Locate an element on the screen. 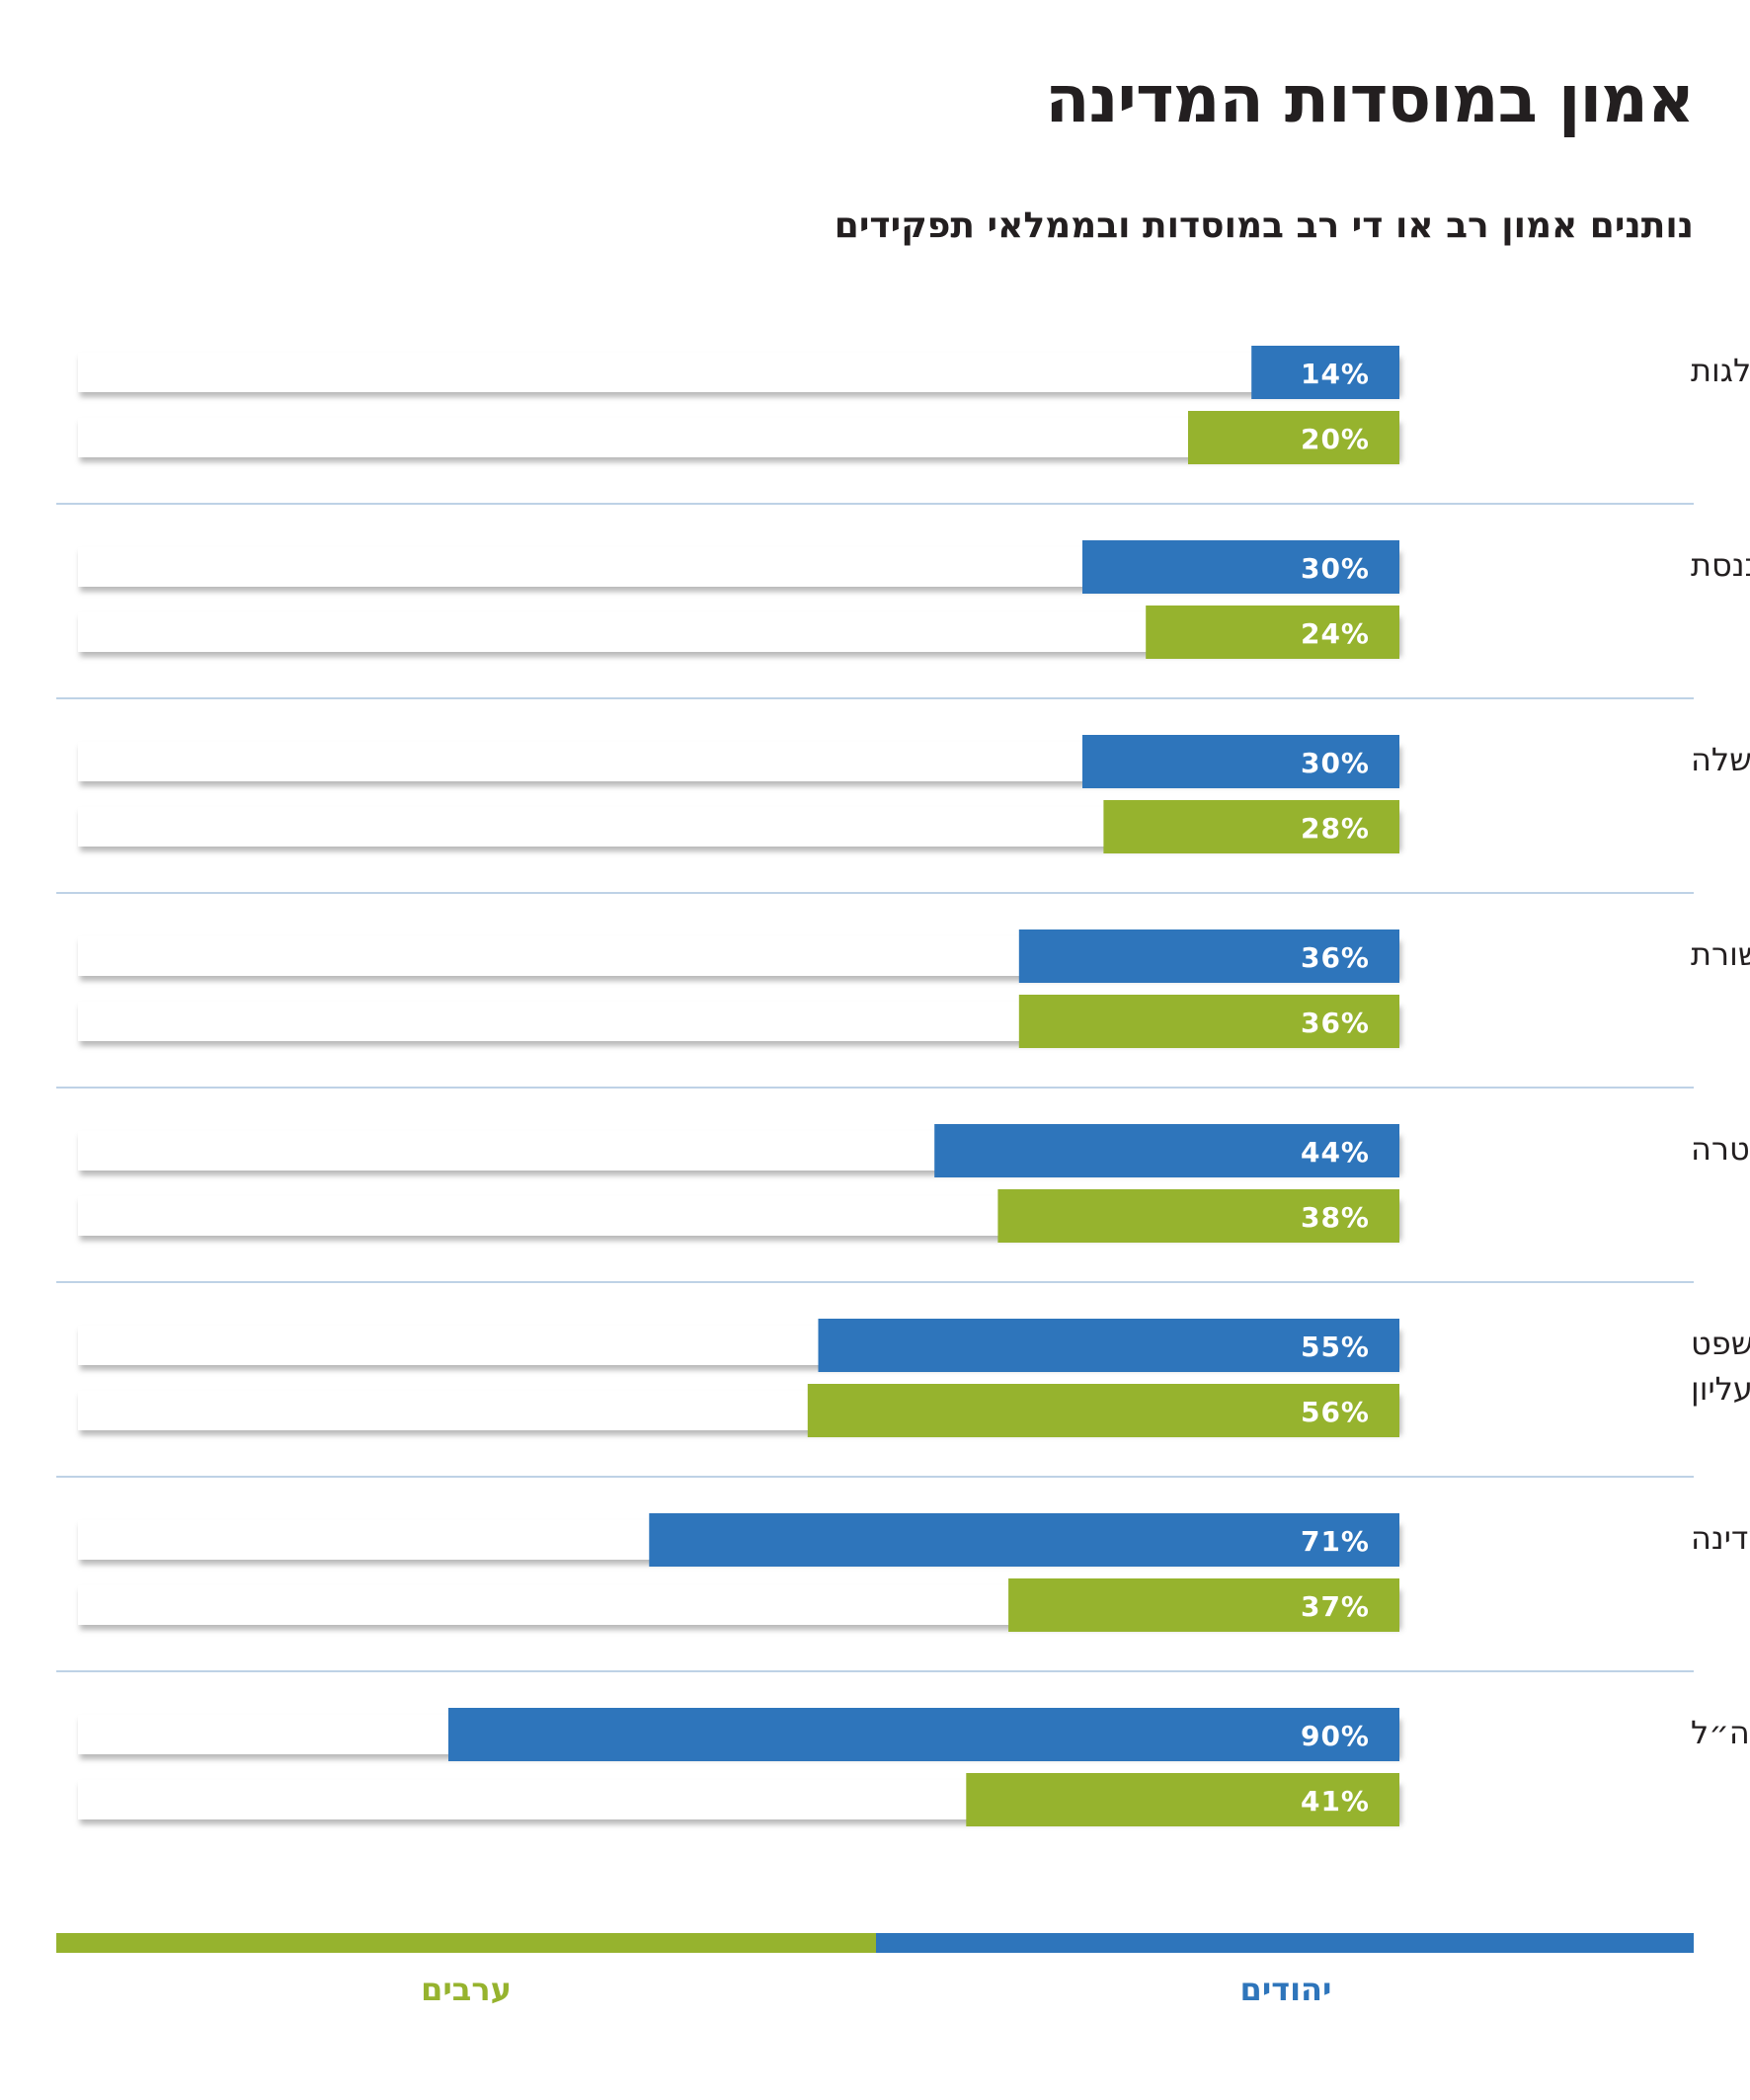  category-label: התקשורת is located at coordinates (1721, 954).